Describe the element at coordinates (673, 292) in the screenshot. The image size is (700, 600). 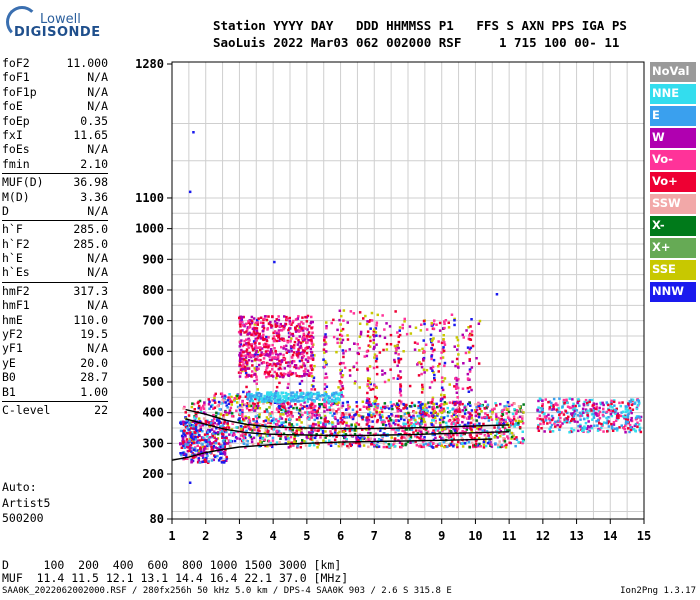
I see `legend-nnw: NNW` at that location.